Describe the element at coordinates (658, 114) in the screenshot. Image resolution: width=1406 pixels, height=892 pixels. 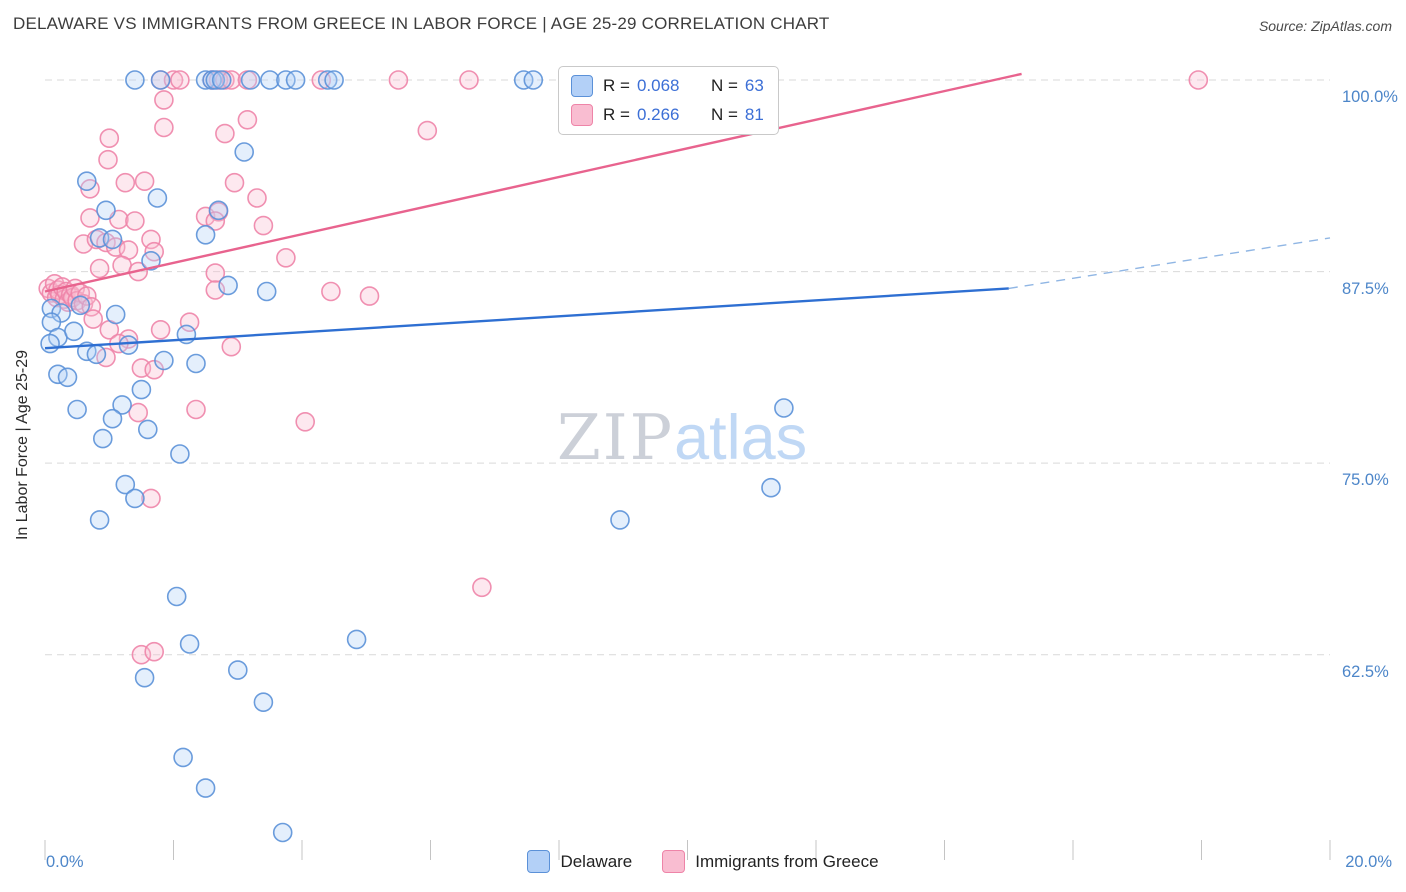
I see `r-value-greece: 0.266` at that location.